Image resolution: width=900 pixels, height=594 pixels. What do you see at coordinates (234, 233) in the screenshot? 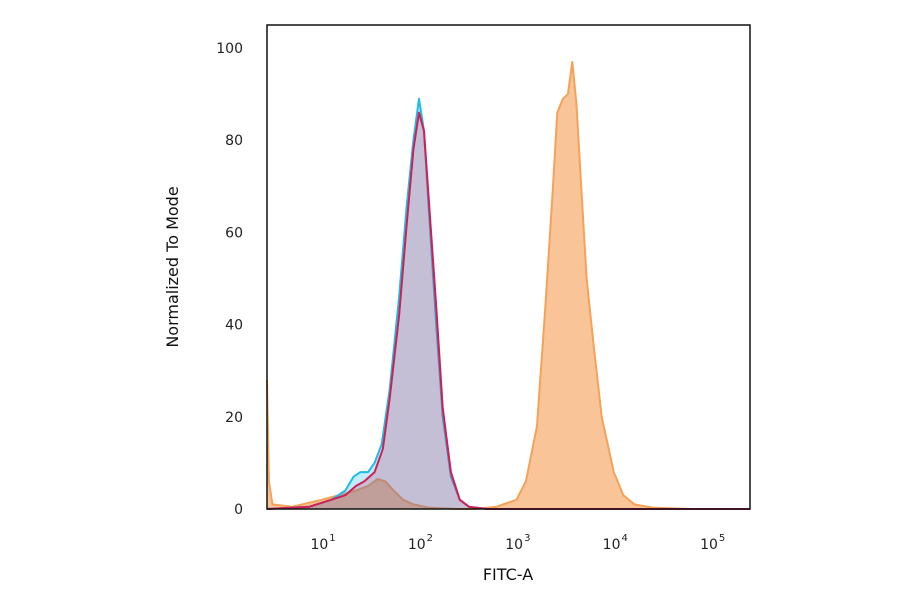
I see `y-tick-label: 60` at bounding box center [234, 233].